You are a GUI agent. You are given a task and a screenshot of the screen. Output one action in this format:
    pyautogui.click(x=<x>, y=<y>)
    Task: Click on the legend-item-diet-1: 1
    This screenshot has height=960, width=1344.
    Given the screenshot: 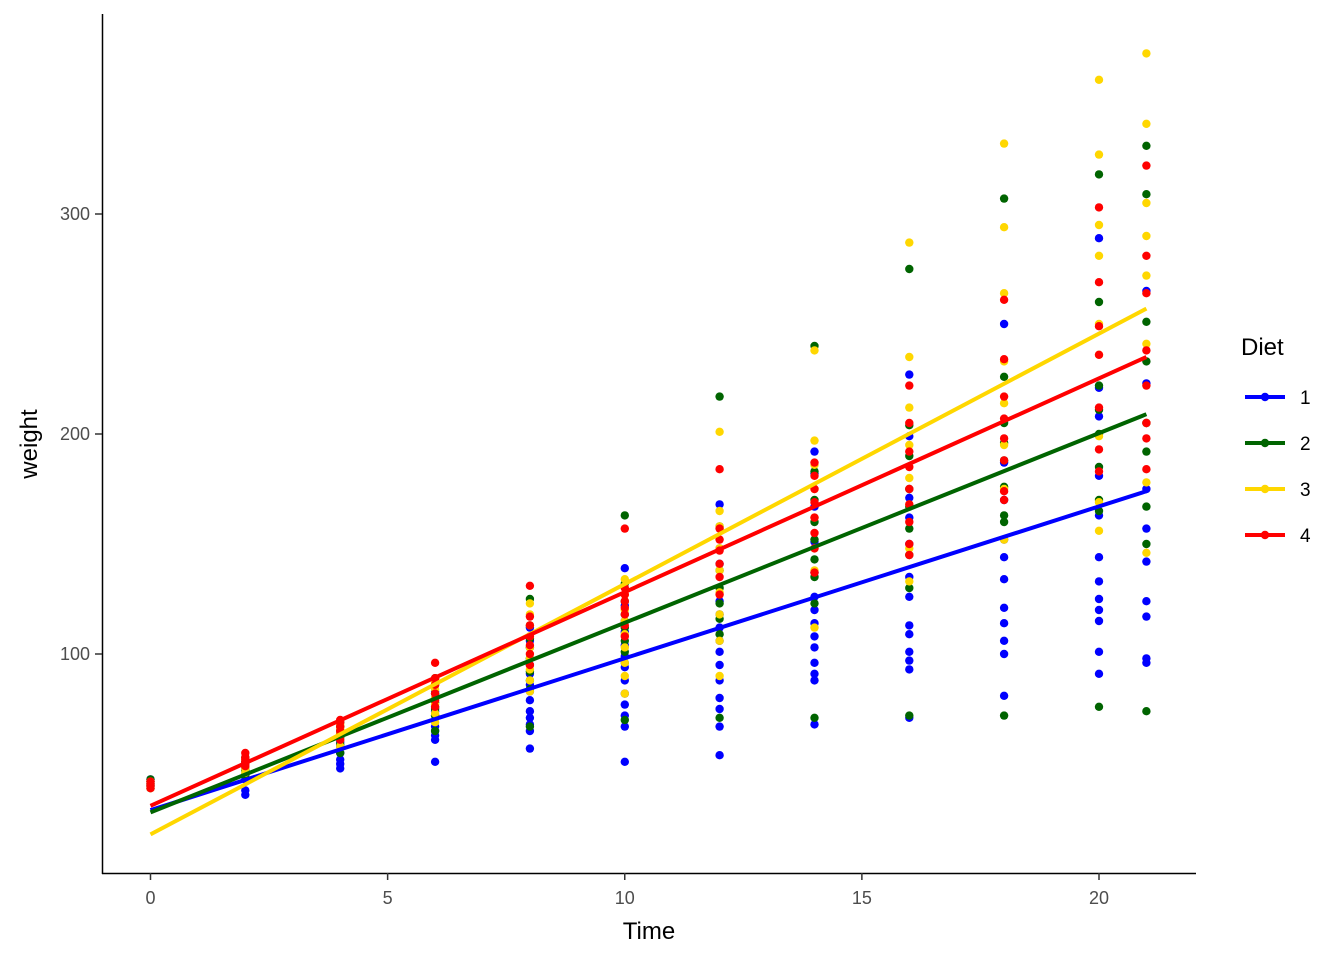 What is the action you would take?
    pyautogui.click(x=1278, y=398)
    